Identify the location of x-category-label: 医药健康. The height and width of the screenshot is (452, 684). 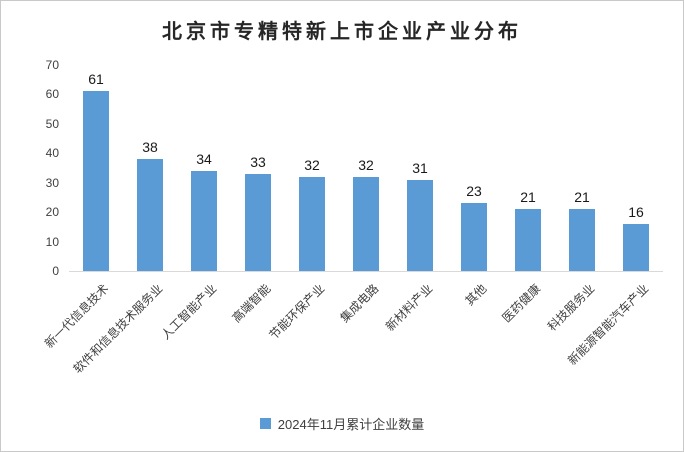
(521, 303).